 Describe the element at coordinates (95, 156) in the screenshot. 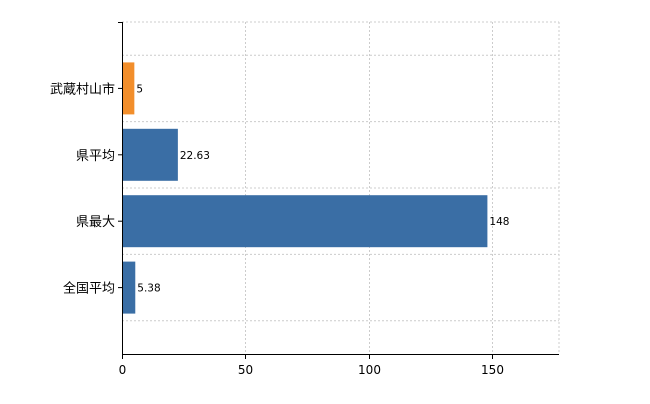

I see `category-label: 県平均` at that location.